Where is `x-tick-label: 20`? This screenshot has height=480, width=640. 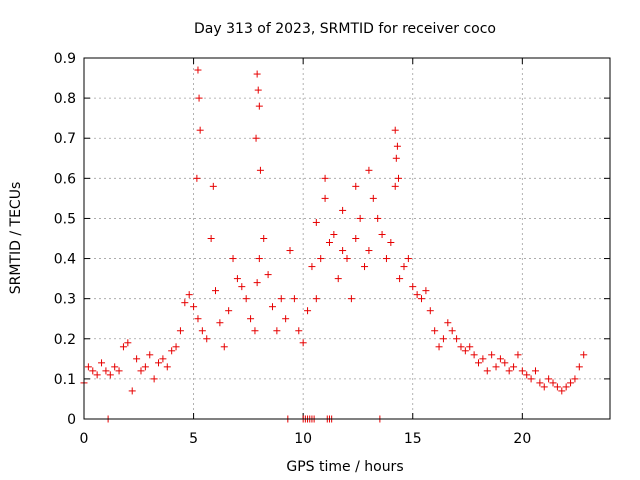 x-tick-label: 20 is located at coordinates (522, 439).